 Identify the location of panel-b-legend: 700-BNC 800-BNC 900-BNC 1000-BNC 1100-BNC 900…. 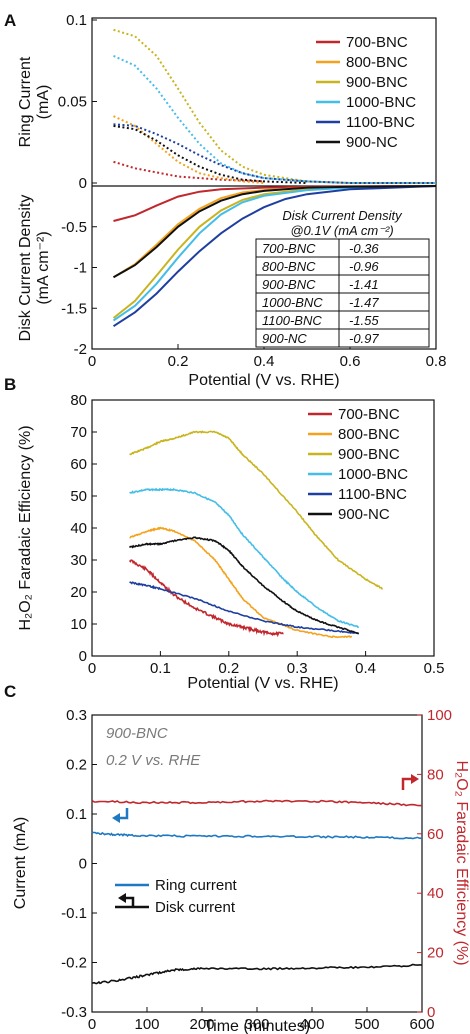
(358, 464).